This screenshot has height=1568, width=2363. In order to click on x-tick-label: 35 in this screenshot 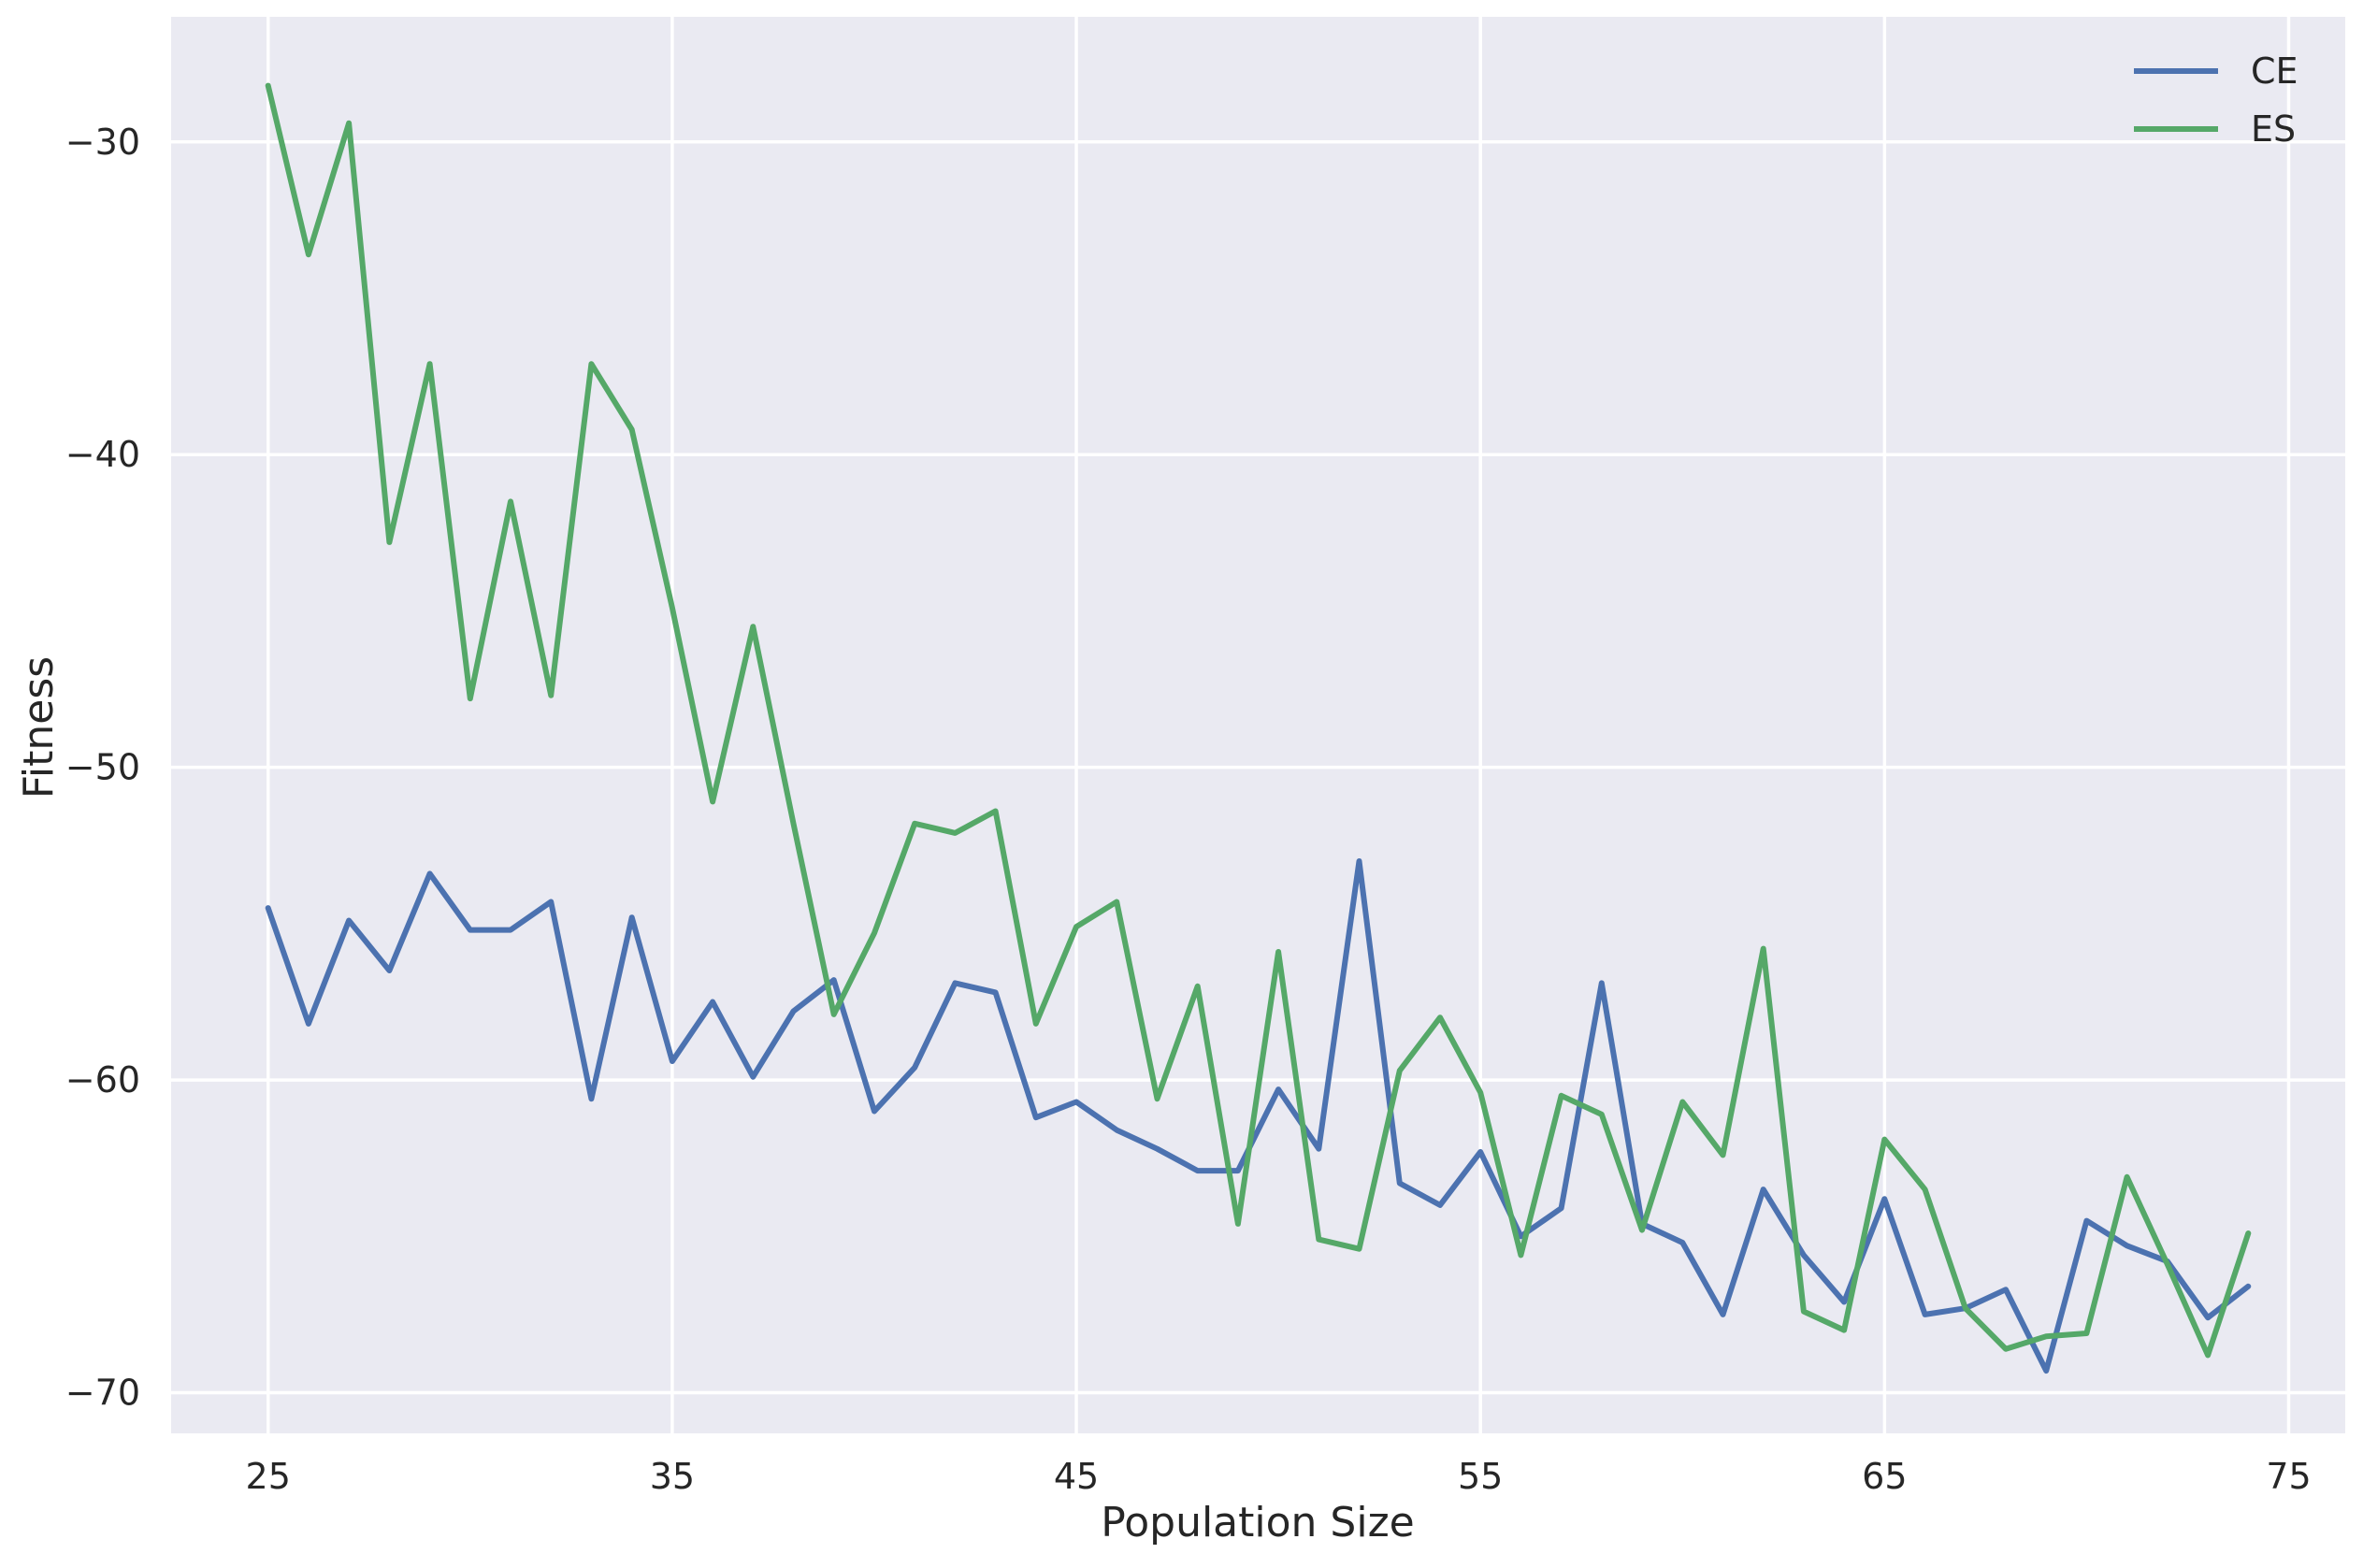, I will do `click(672, 1476)`.